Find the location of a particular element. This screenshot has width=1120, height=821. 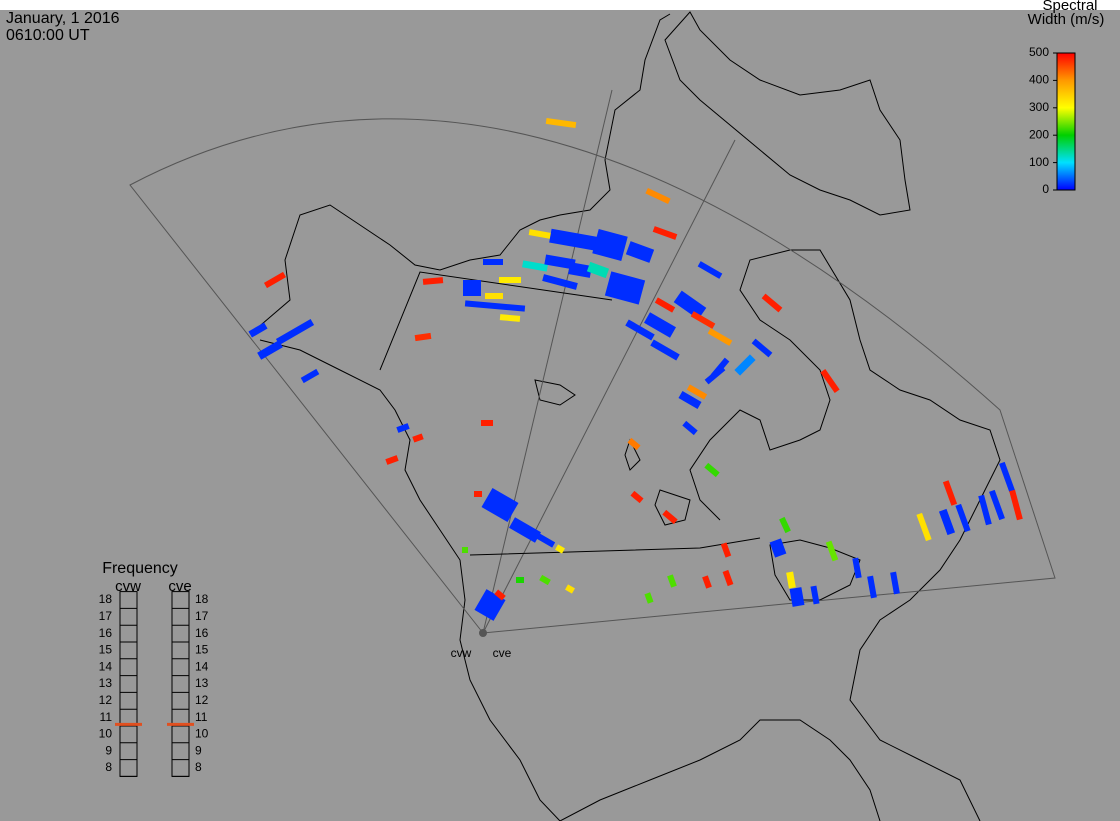

colorbar-title: Width (m/s) is located at coordinates (1066, 19).